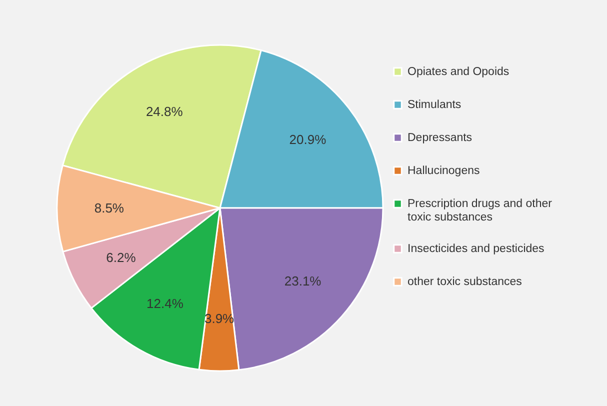  Describe the element at coordinates (444, 170) in the screenshot. I see `legend-label: Hallucinogens` at that location.